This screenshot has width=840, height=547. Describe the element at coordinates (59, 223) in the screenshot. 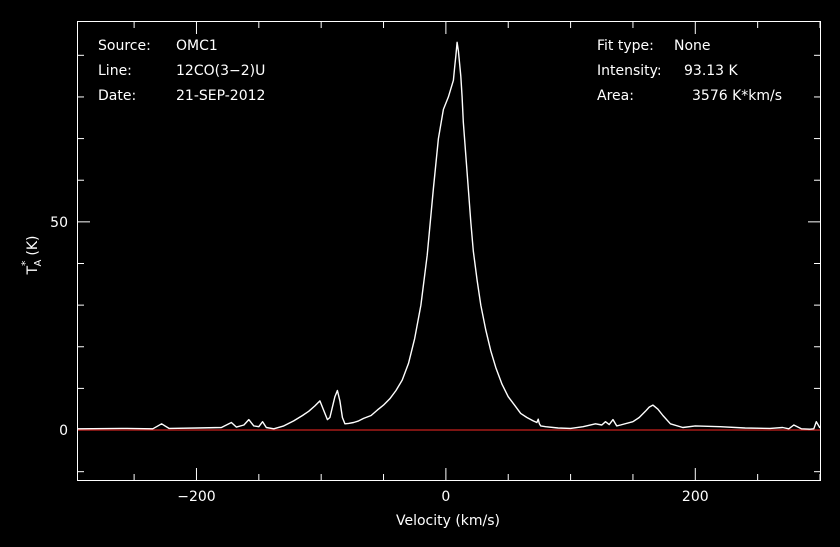

I see `y-tick-label: 50` at that location.